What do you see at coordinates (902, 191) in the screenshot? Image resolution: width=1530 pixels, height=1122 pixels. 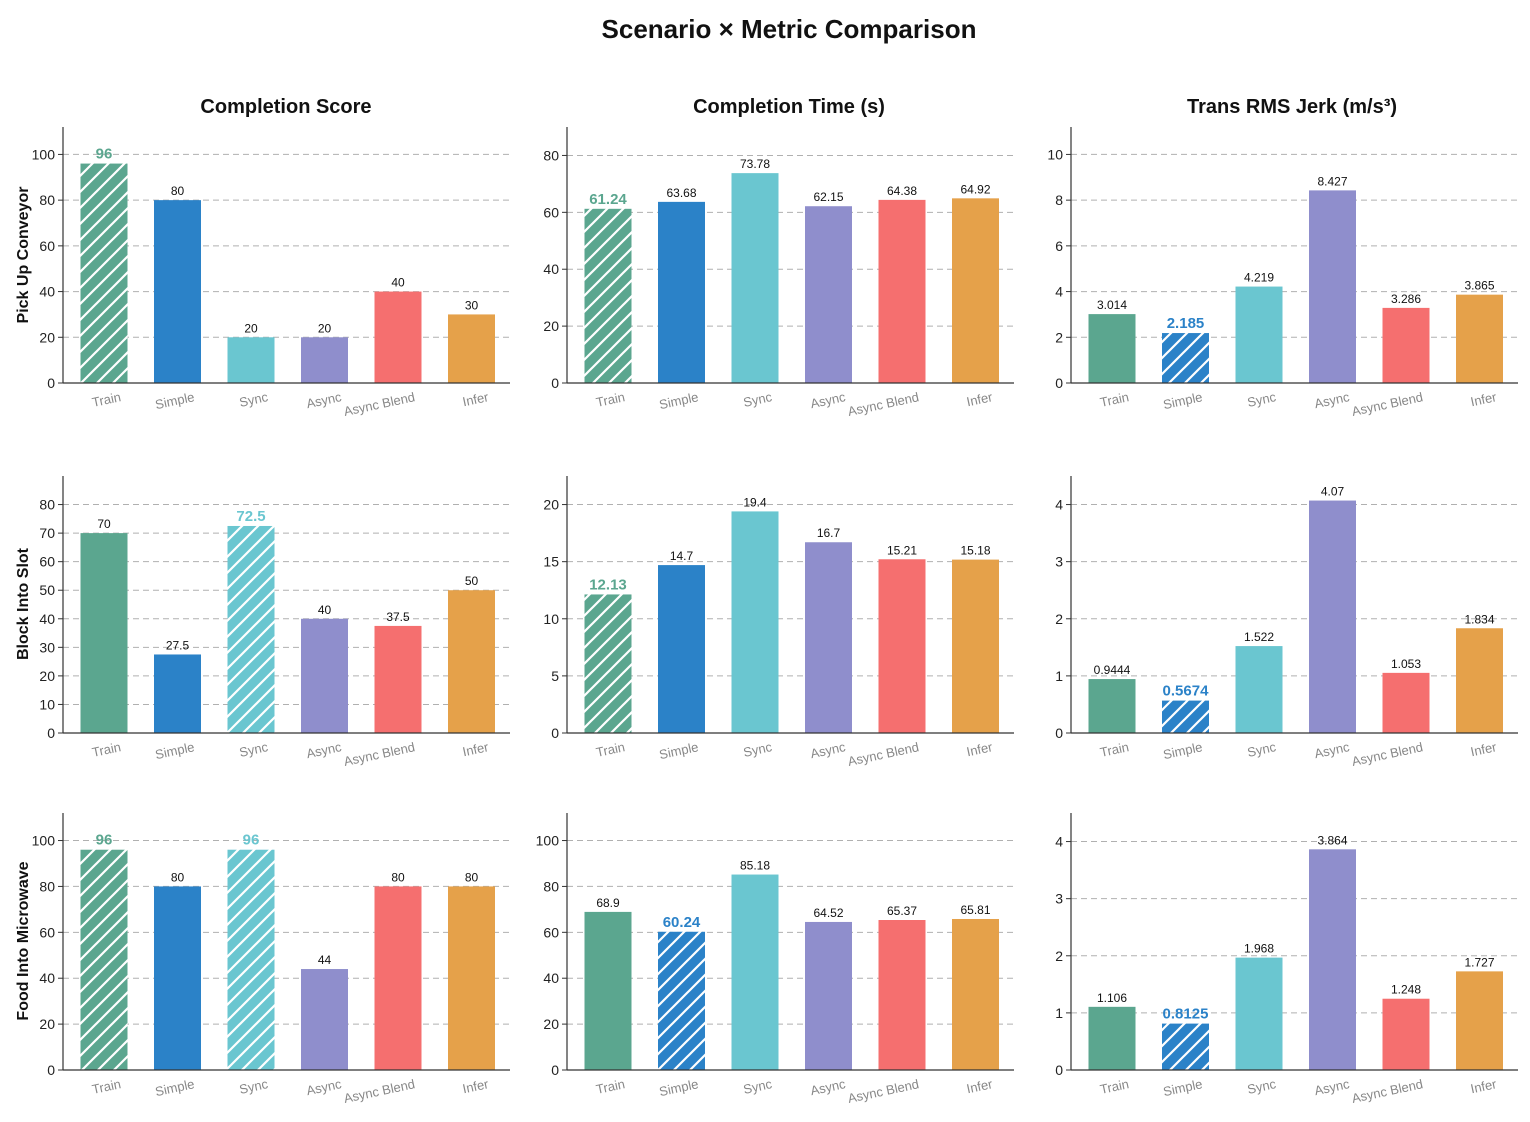 I see `data-label: 64.38` at bounding box center [902, 191].